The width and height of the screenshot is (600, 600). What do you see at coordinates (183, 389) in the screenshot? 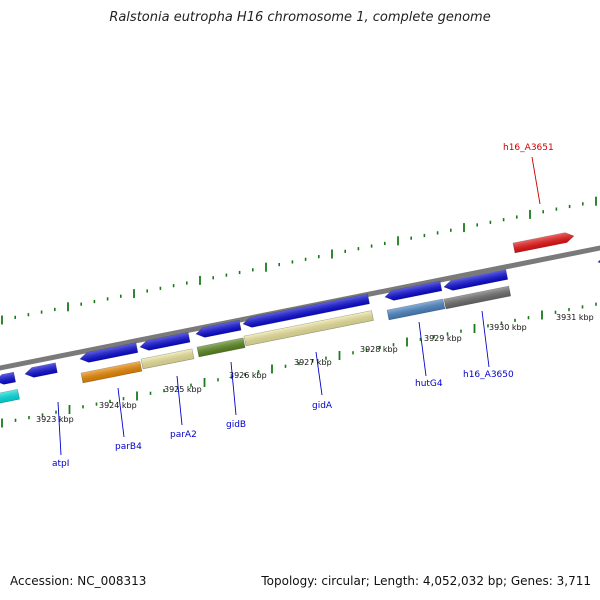
I see `kbp-tick-label: 3925 kbp` at bounding box center [183, 389].